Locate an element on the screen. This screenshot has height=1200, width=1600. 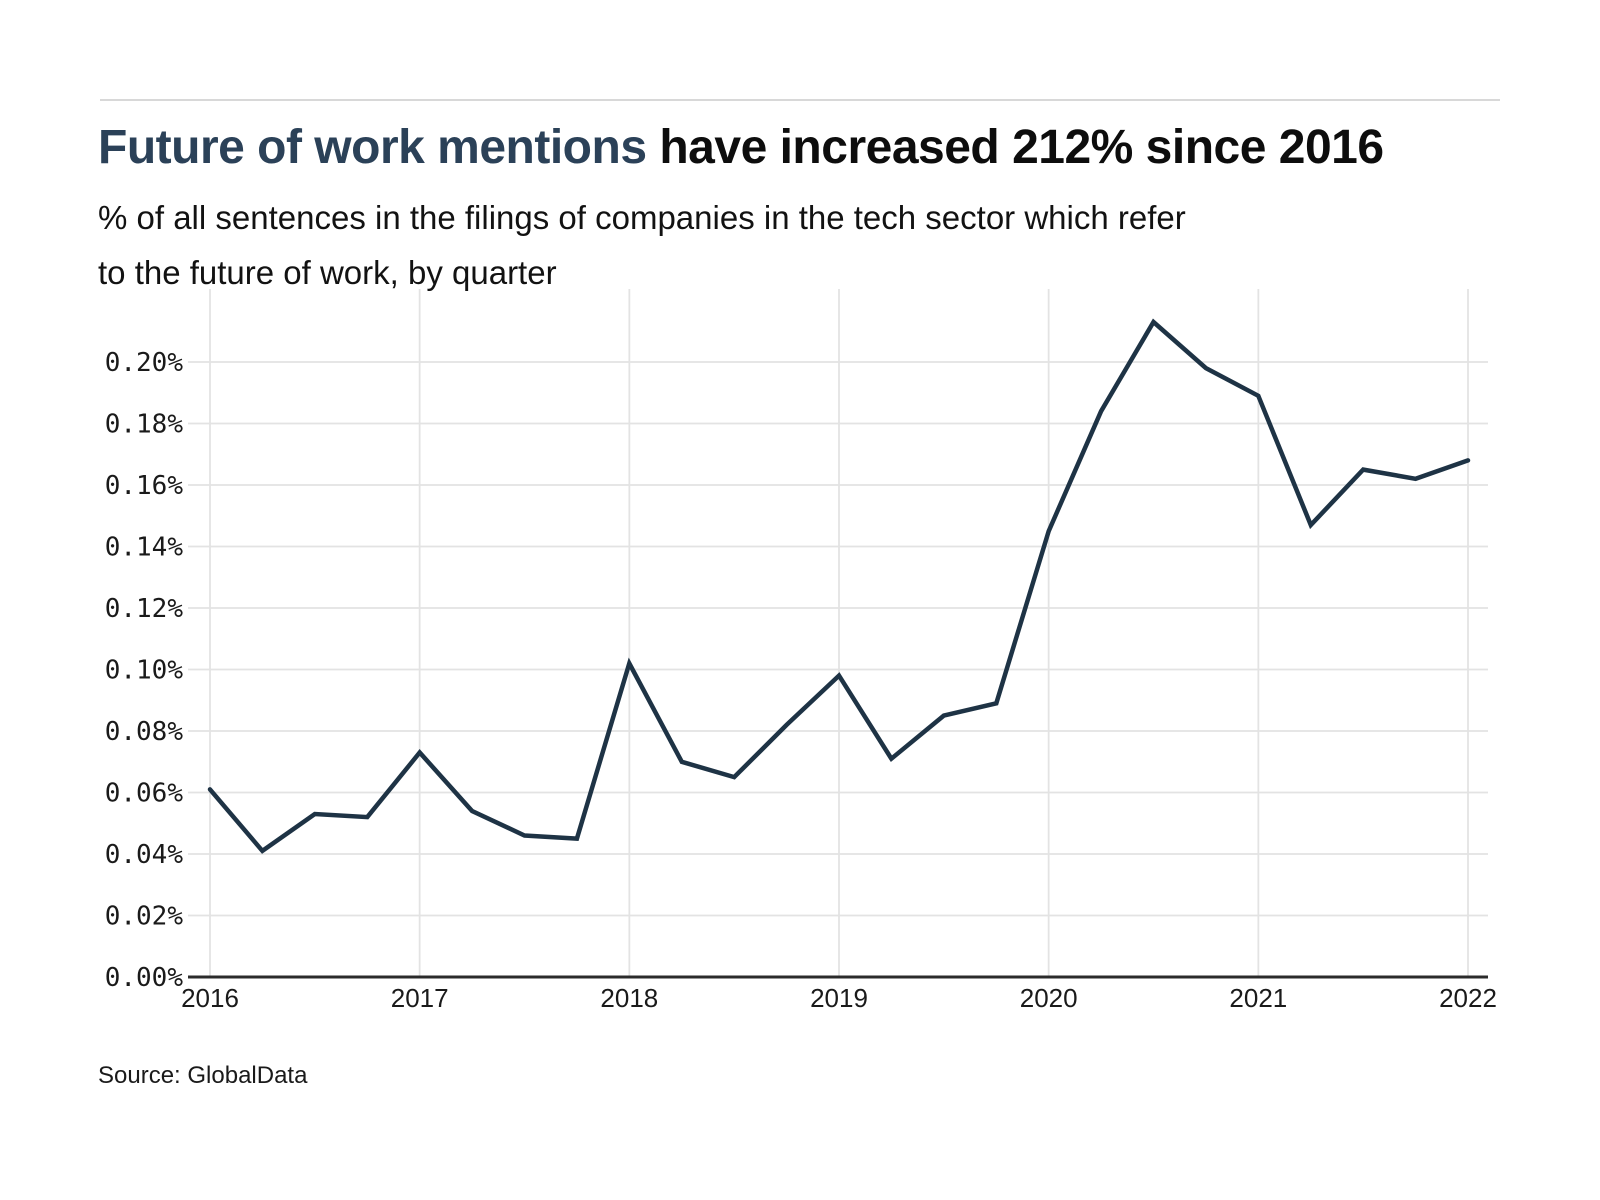
y-tick-label: 0.06% is located at coordinates (144, 794).